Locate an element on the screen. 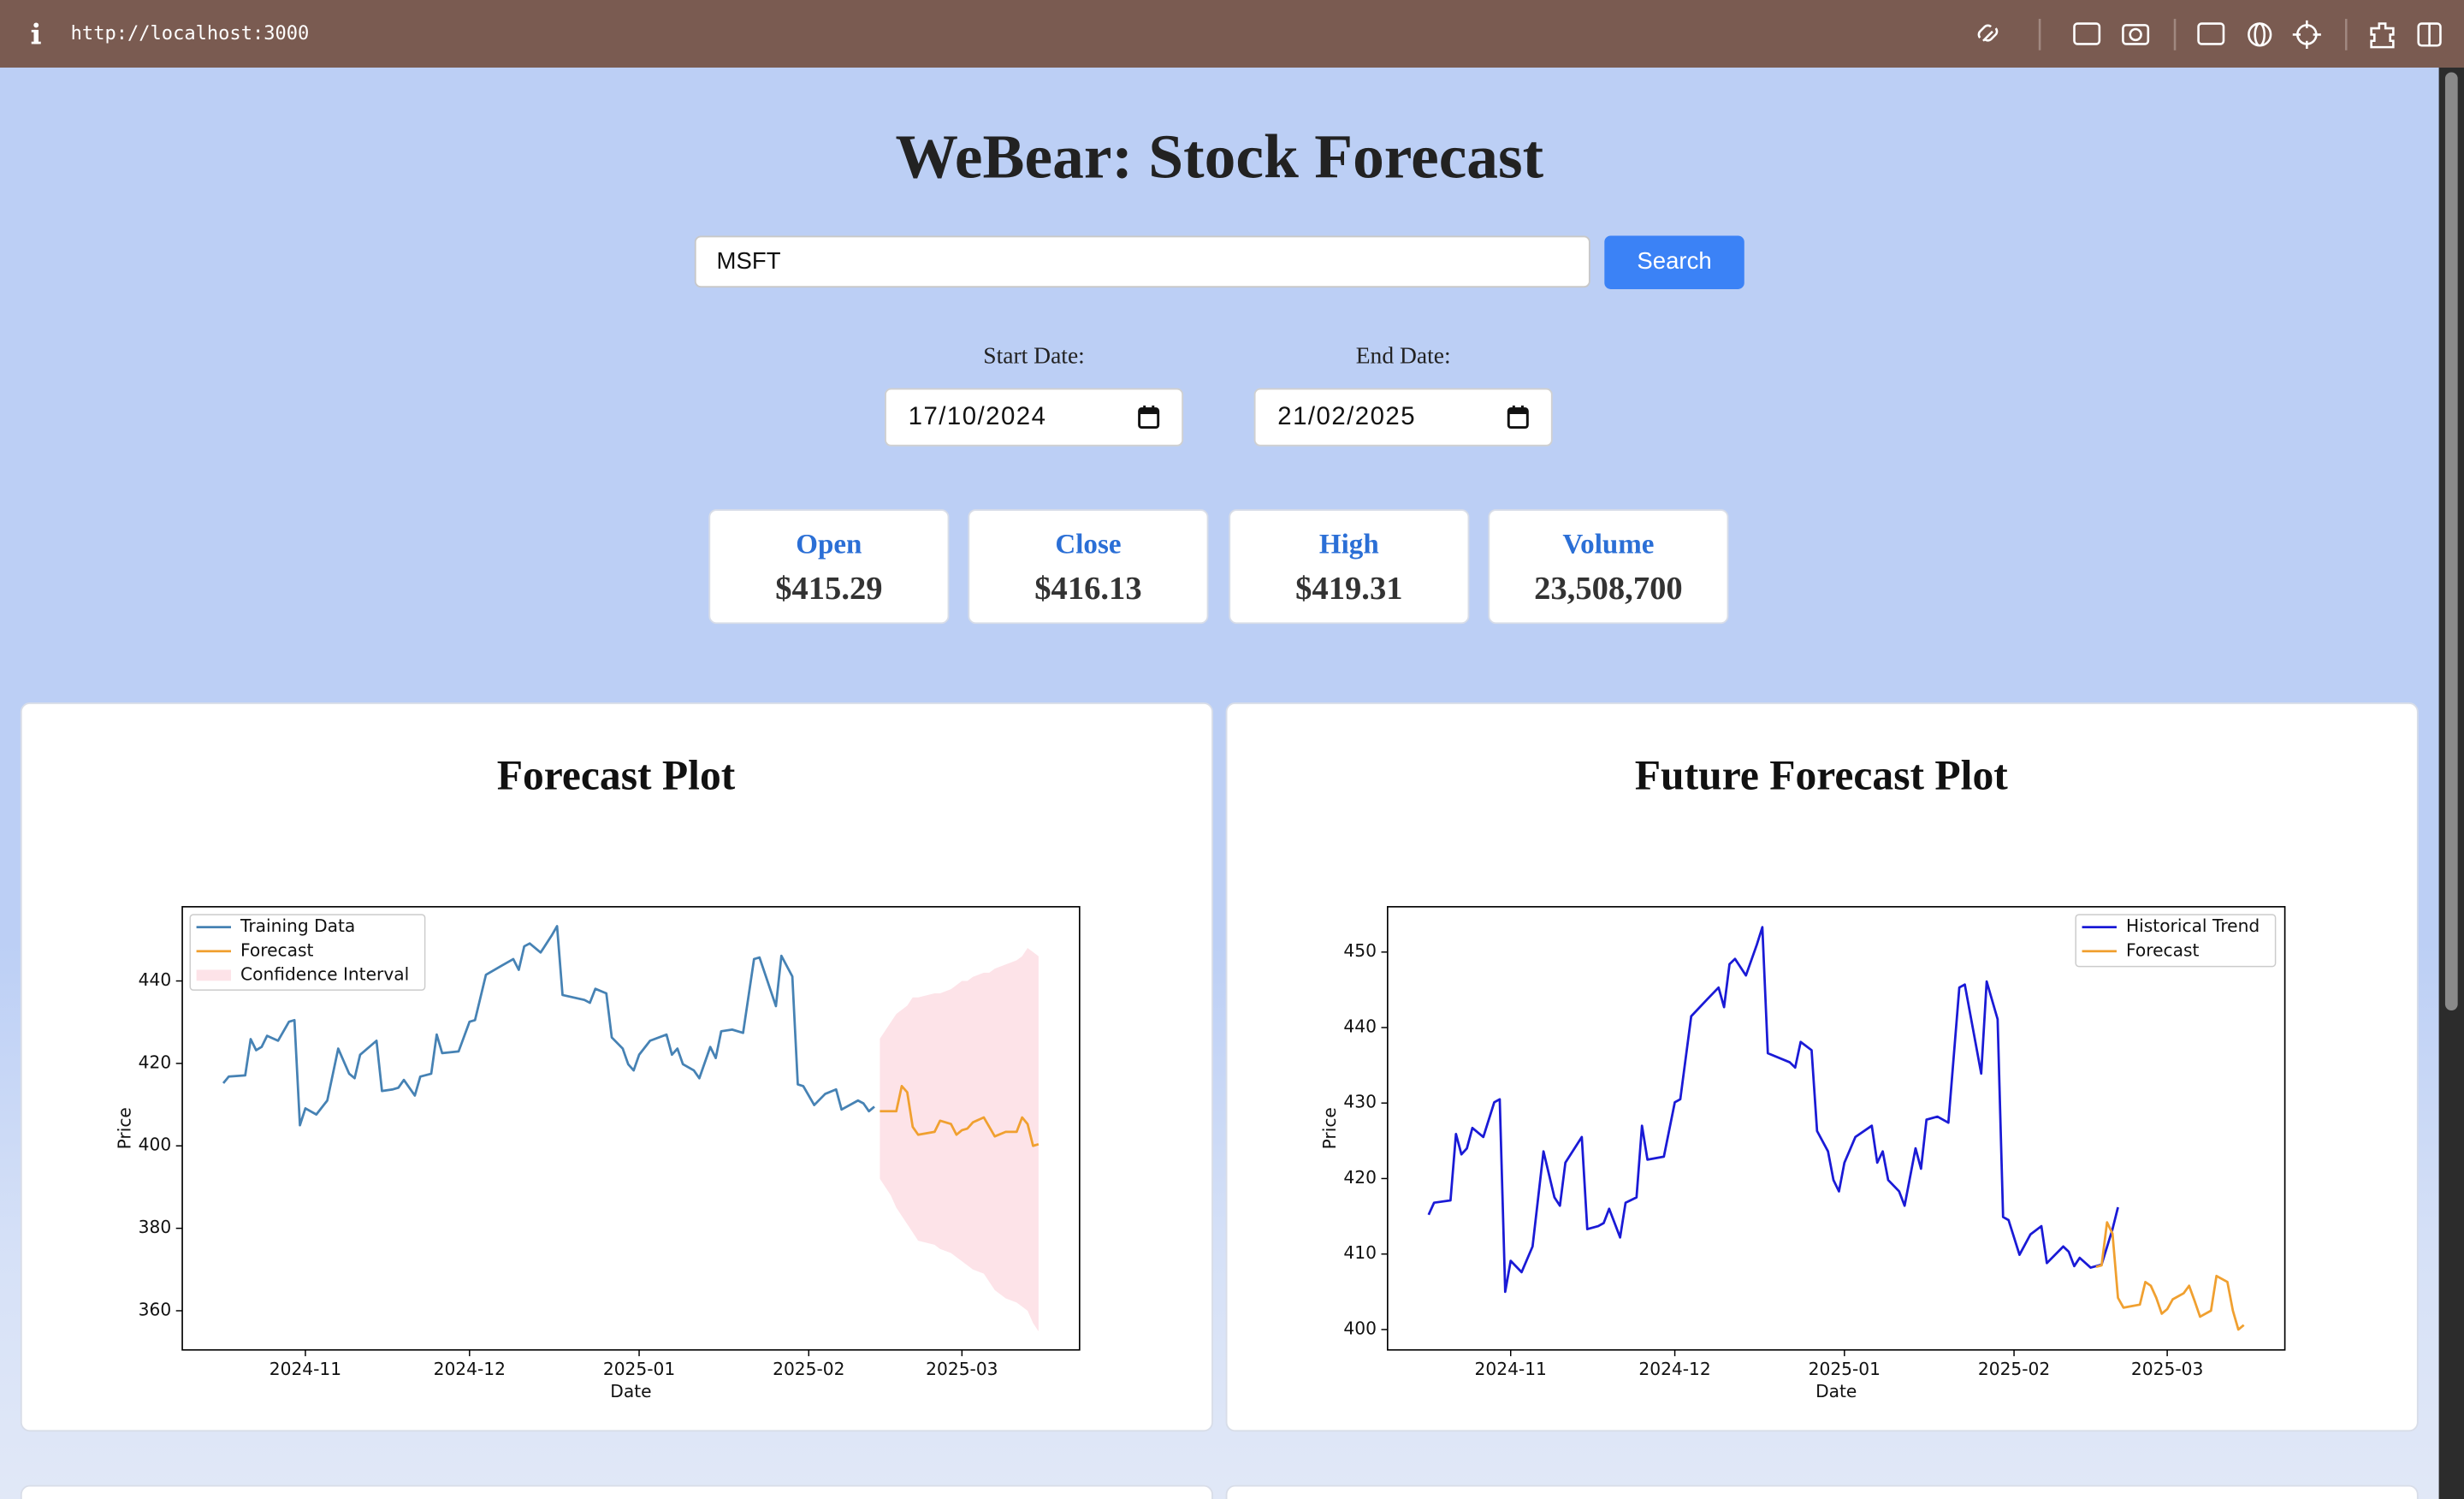 Image resolution: width=2464 pixels, height=1499 pixels. y-tick-label: 380 is located at coordinates (155, 1227).